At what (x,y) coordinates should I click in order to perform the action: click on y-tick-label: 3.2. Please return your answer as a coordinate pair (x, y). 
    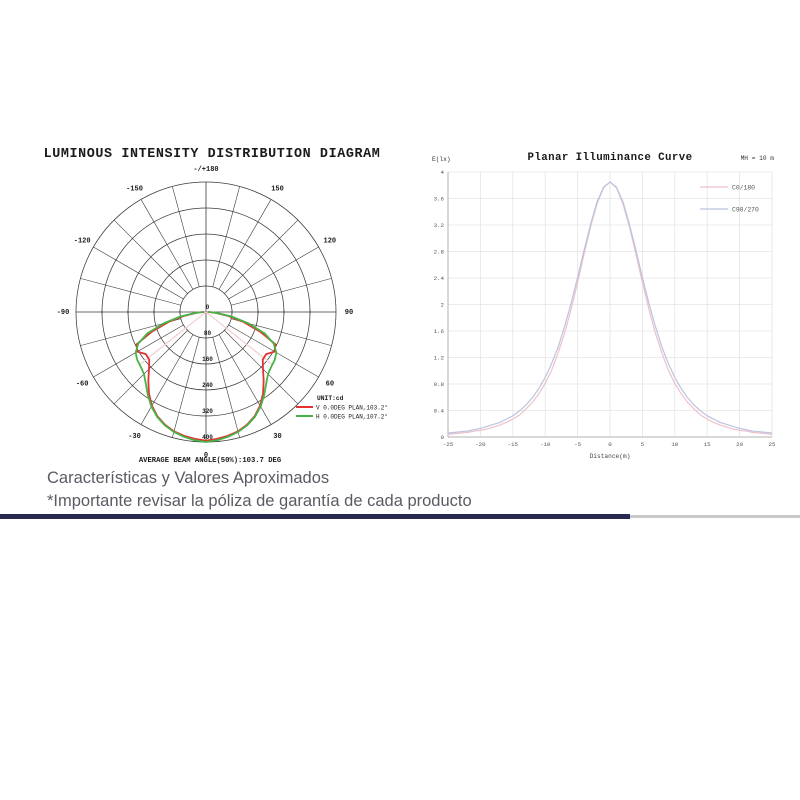
    Looking at the image, I should click on (439, 225).